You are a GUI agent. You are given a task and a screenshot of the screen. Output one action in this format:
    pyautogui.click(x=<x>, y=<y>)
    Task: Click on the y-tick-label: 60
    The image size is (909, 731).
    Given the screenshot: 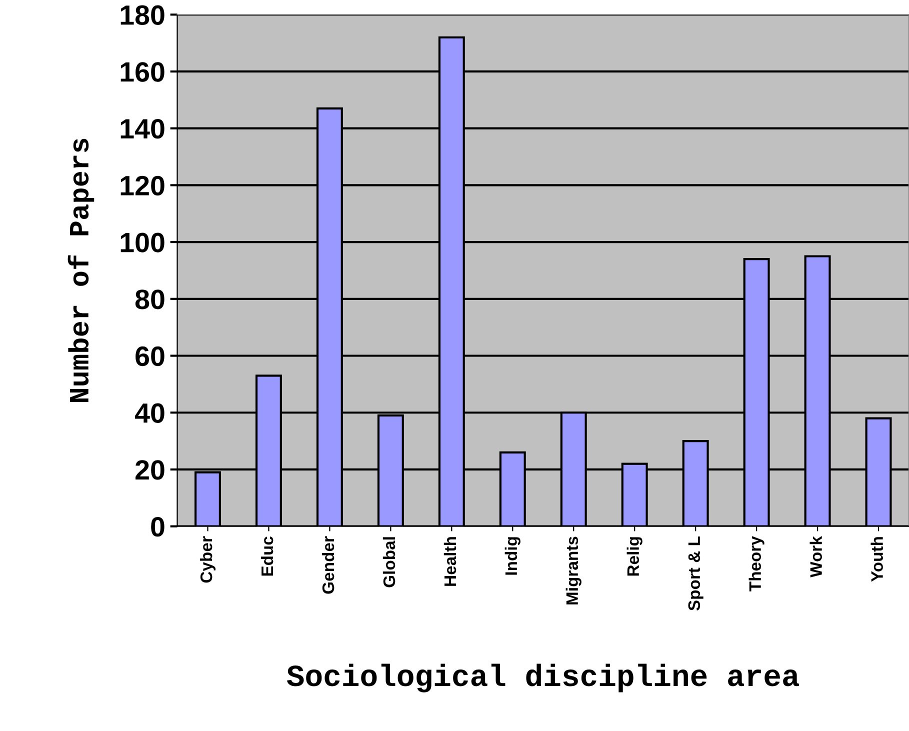 What is the action you would take?
    pyautogui.click(x=150, y=356)
    